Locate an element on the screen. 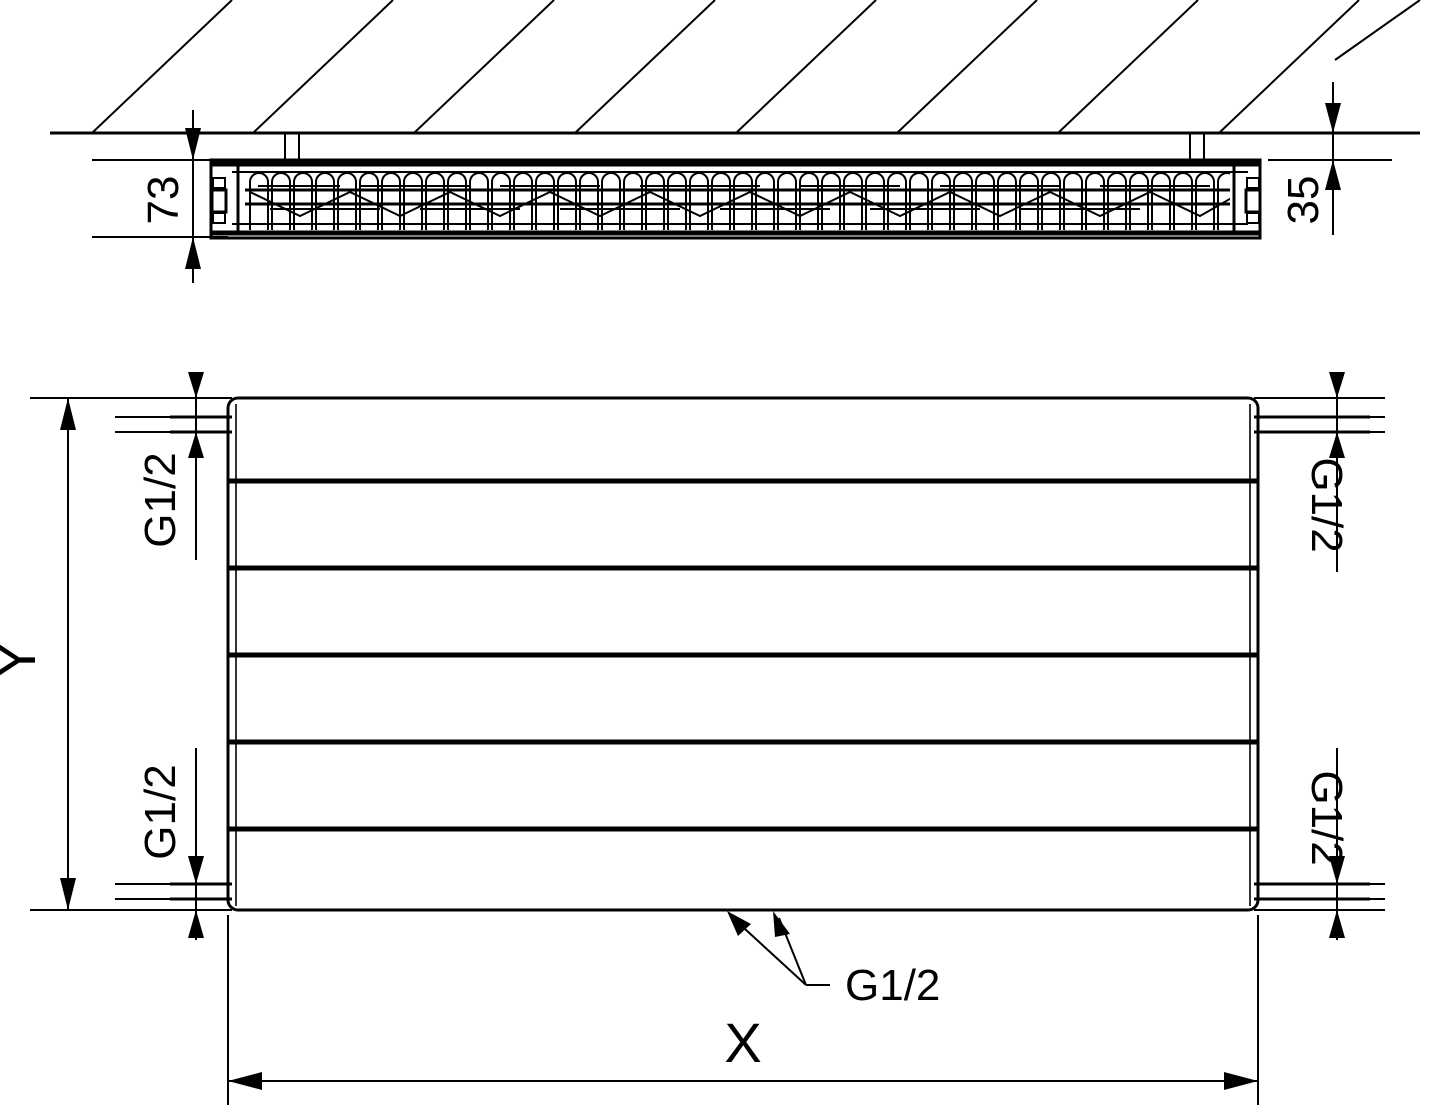 The width and height of the screenshot is (1437, 1119). dimension-width-x: X is located at coordinates (743, 1010).